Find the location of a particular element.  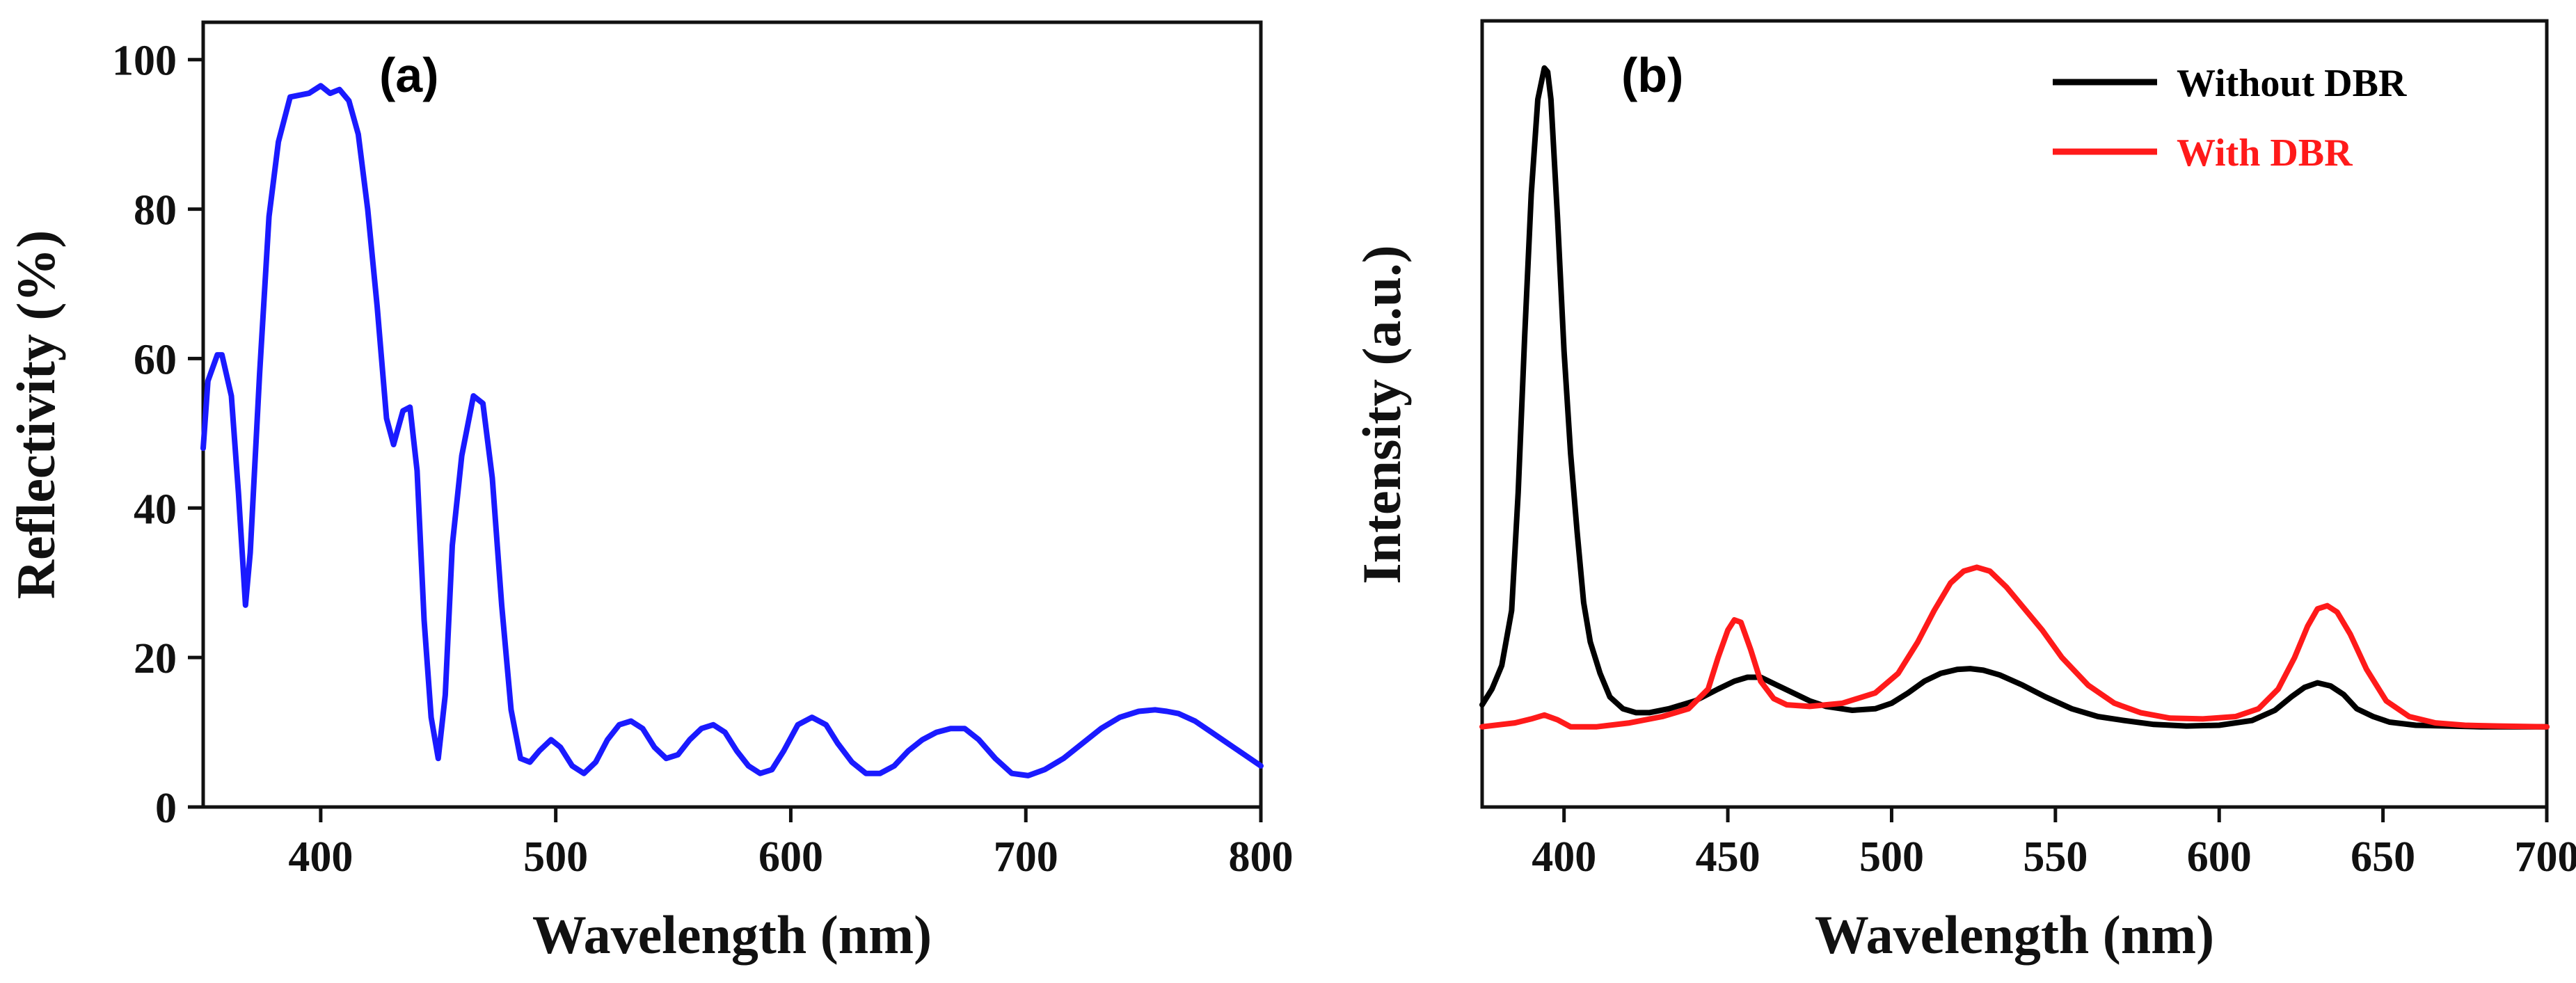

panel-b-xlabel: Wavelength (nm) is located at coordinates (2014, 934).